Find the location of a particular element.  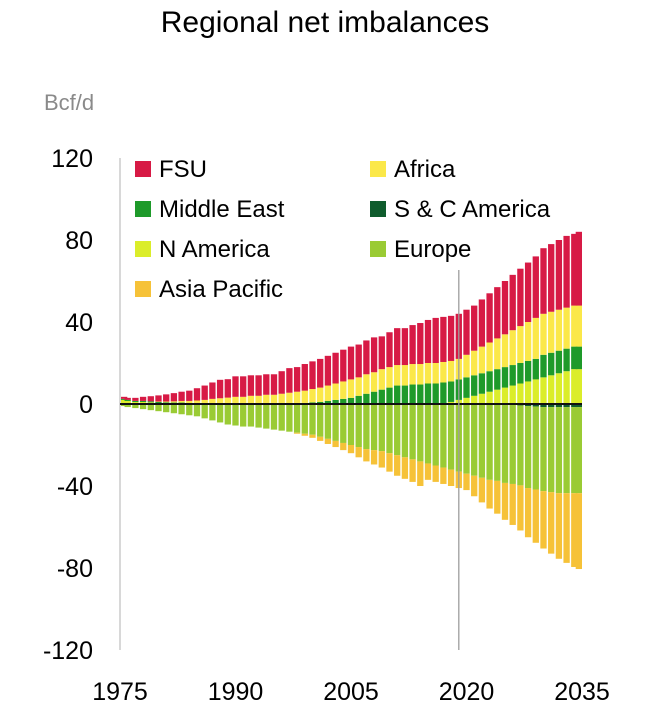

legend-label: N America is located at coordinates (214, 249).